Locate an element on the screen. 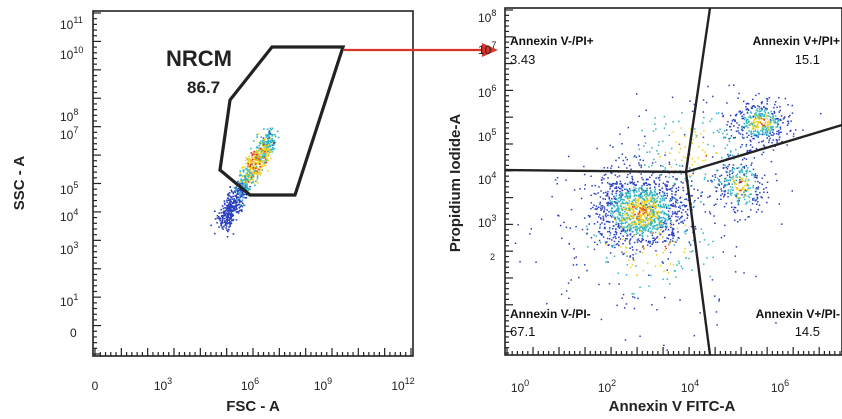 This screenshot has width=842, height=419. left-y-tick-label: 105 is located at coordinates (69, 188).